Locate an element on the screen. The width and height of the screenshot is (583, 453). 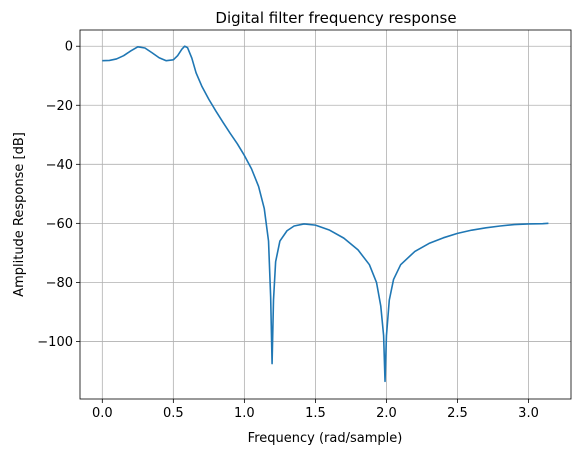
y-tick-label: −80 is located at coordinates (59, 283).